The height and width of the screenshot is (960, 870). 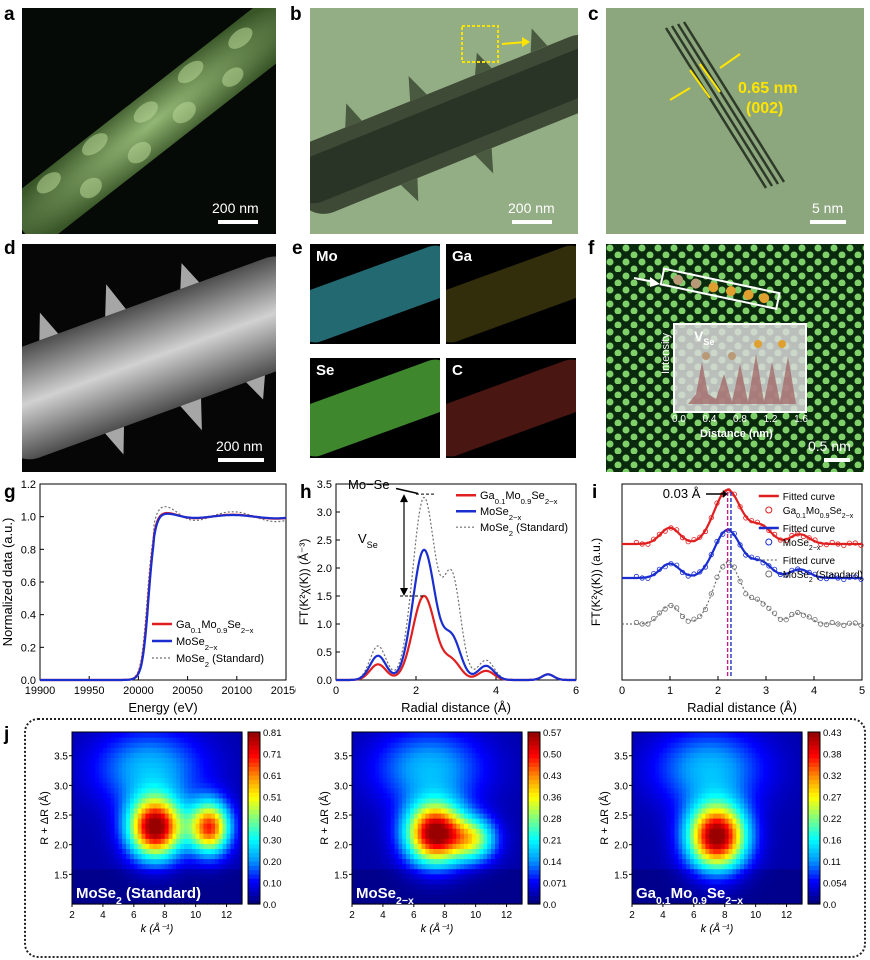 What do you see at coordinates (735, 121) in the screenshot?
I see `hrtem-image-c: 0.65 nm (002) 5 nm` at bounding box center [735, 121].